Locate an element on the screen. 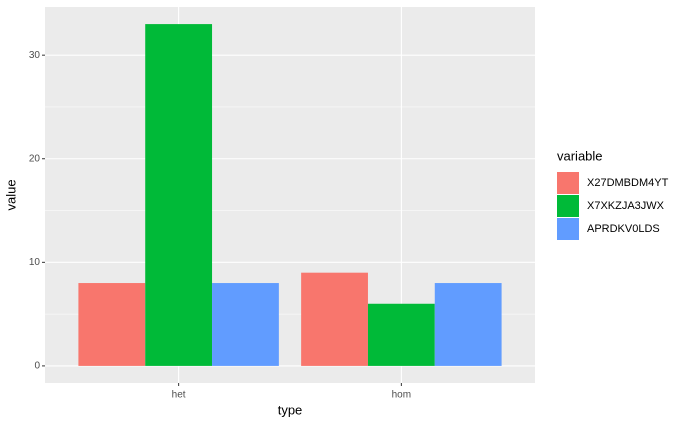 The height and width of the screenshot is (426, 695). y-tick-label: 0 is located at coordinates (37, 366).